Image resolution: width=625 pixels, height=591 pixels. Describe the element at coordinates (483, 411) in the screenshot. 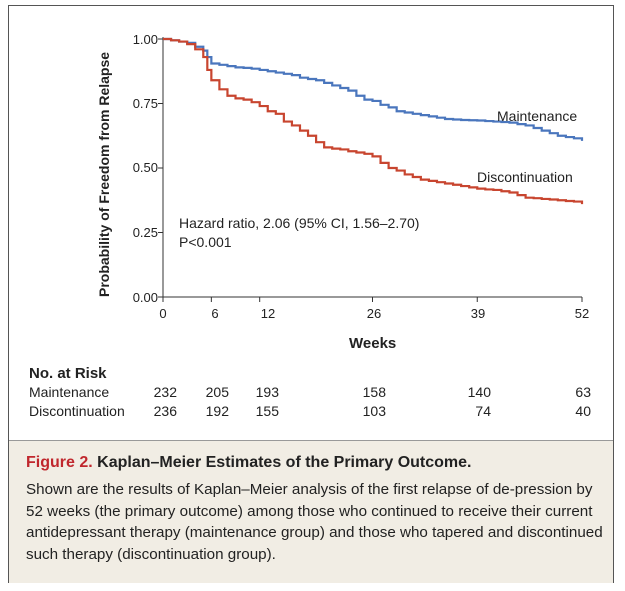

I see `risk-value: 74` at that location.